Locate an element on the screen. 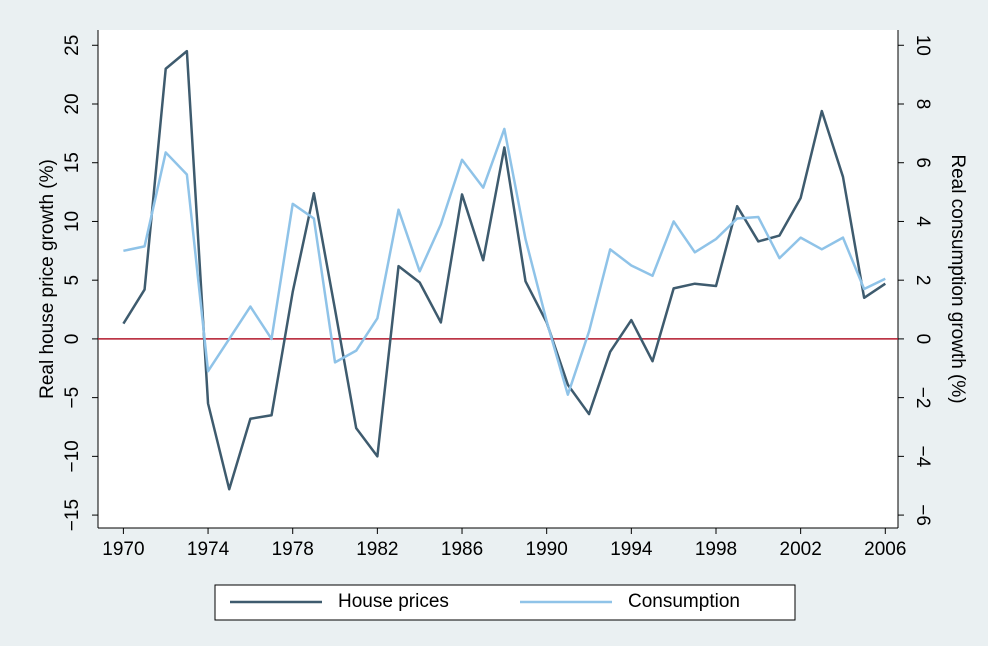  legend-label: Consumption is located at coordinates (684, 601).